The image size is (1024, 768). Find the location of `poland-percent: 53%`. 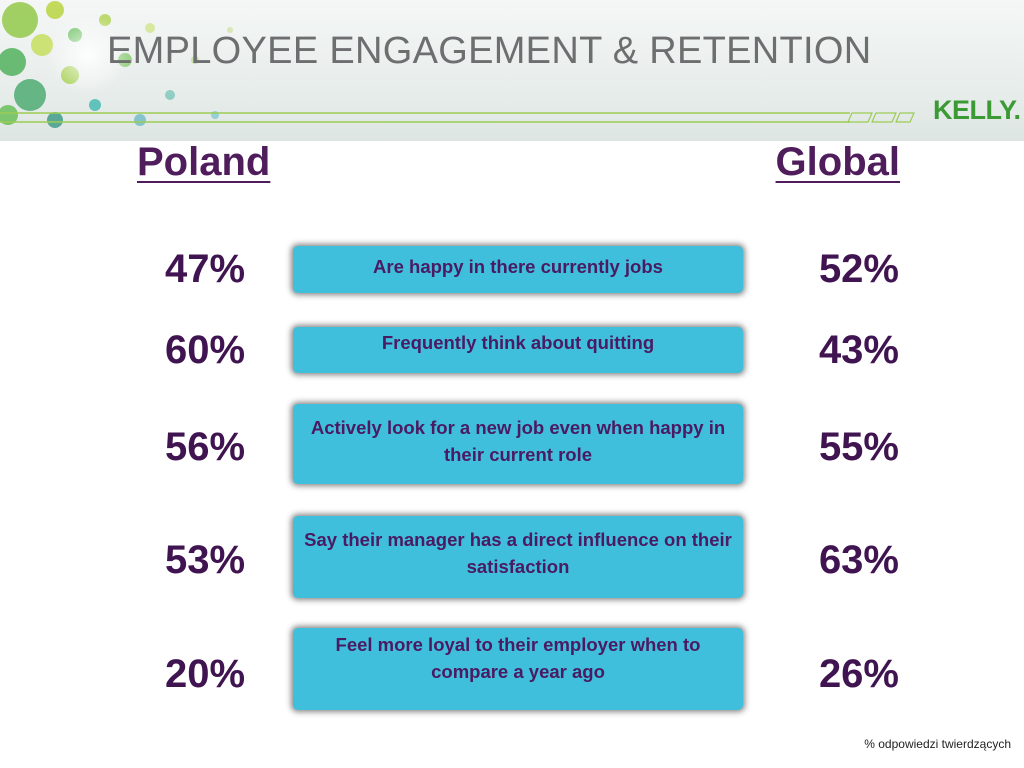

poland-percent: 53% is located at coordinates (205, 560).